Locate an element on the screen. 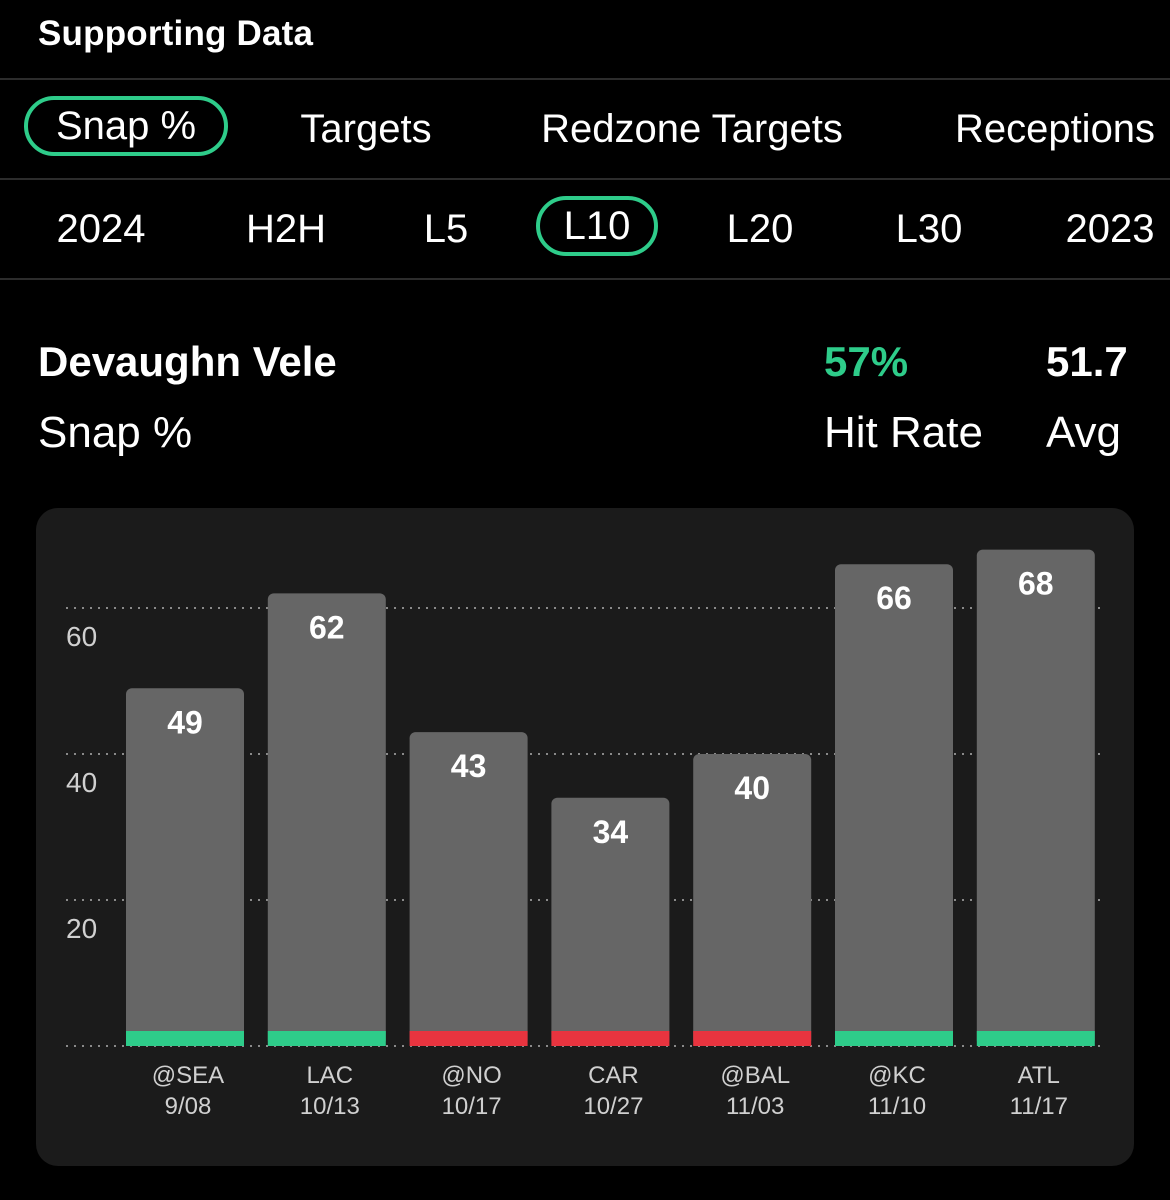  period-tab-l30: L30 is located at coordinates (929, 229).